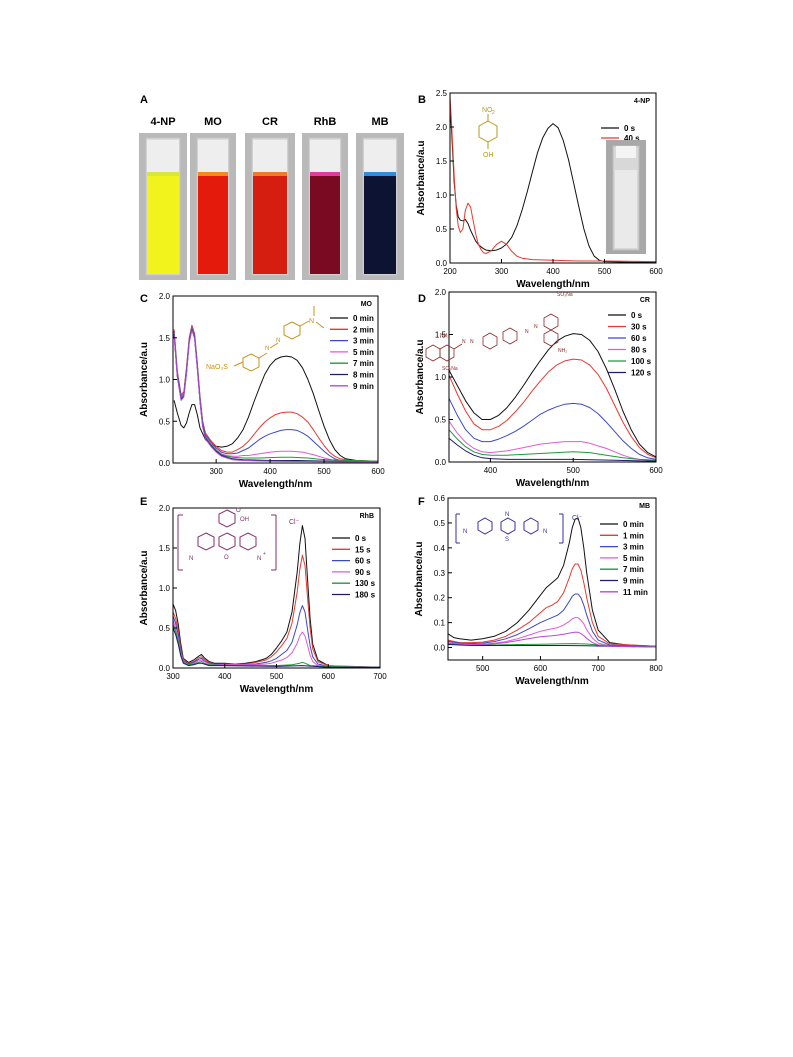 The height and width of the screenshot is (1057, 793). What do you see at coordinates (488, 155) in the screenshot?
I see `svg-text: OH` at bounding box center [488, 155].